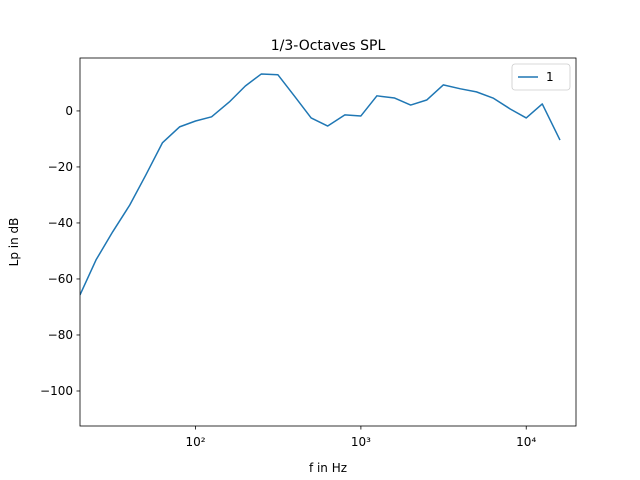 The image size is (640, 480). I want to click on y-tick-label: −40, so click(60, 223).